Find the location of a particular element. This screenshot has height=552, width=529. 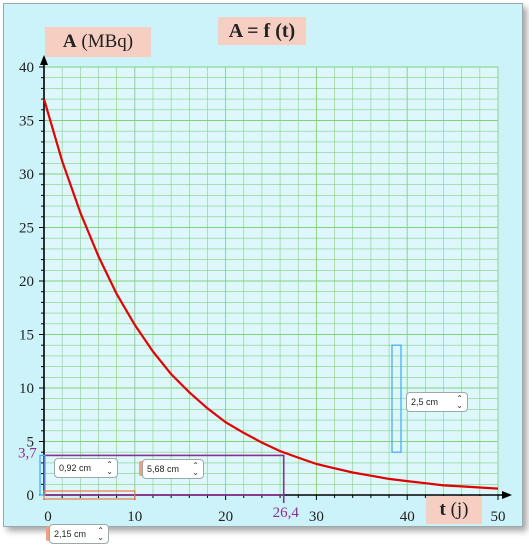

width-selection is located at coordinates (89, 495).